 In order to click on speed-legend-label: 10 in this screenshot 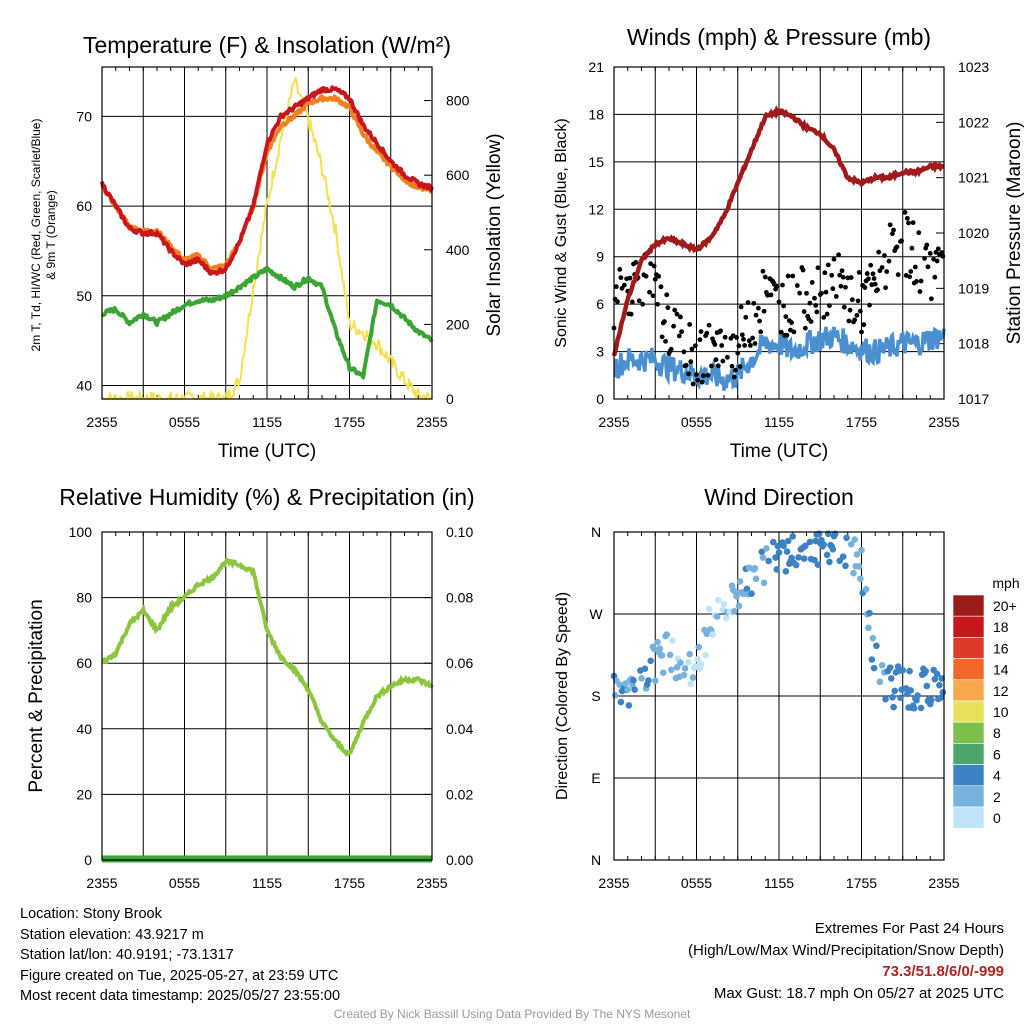, I will do `click(1001, 712)`.